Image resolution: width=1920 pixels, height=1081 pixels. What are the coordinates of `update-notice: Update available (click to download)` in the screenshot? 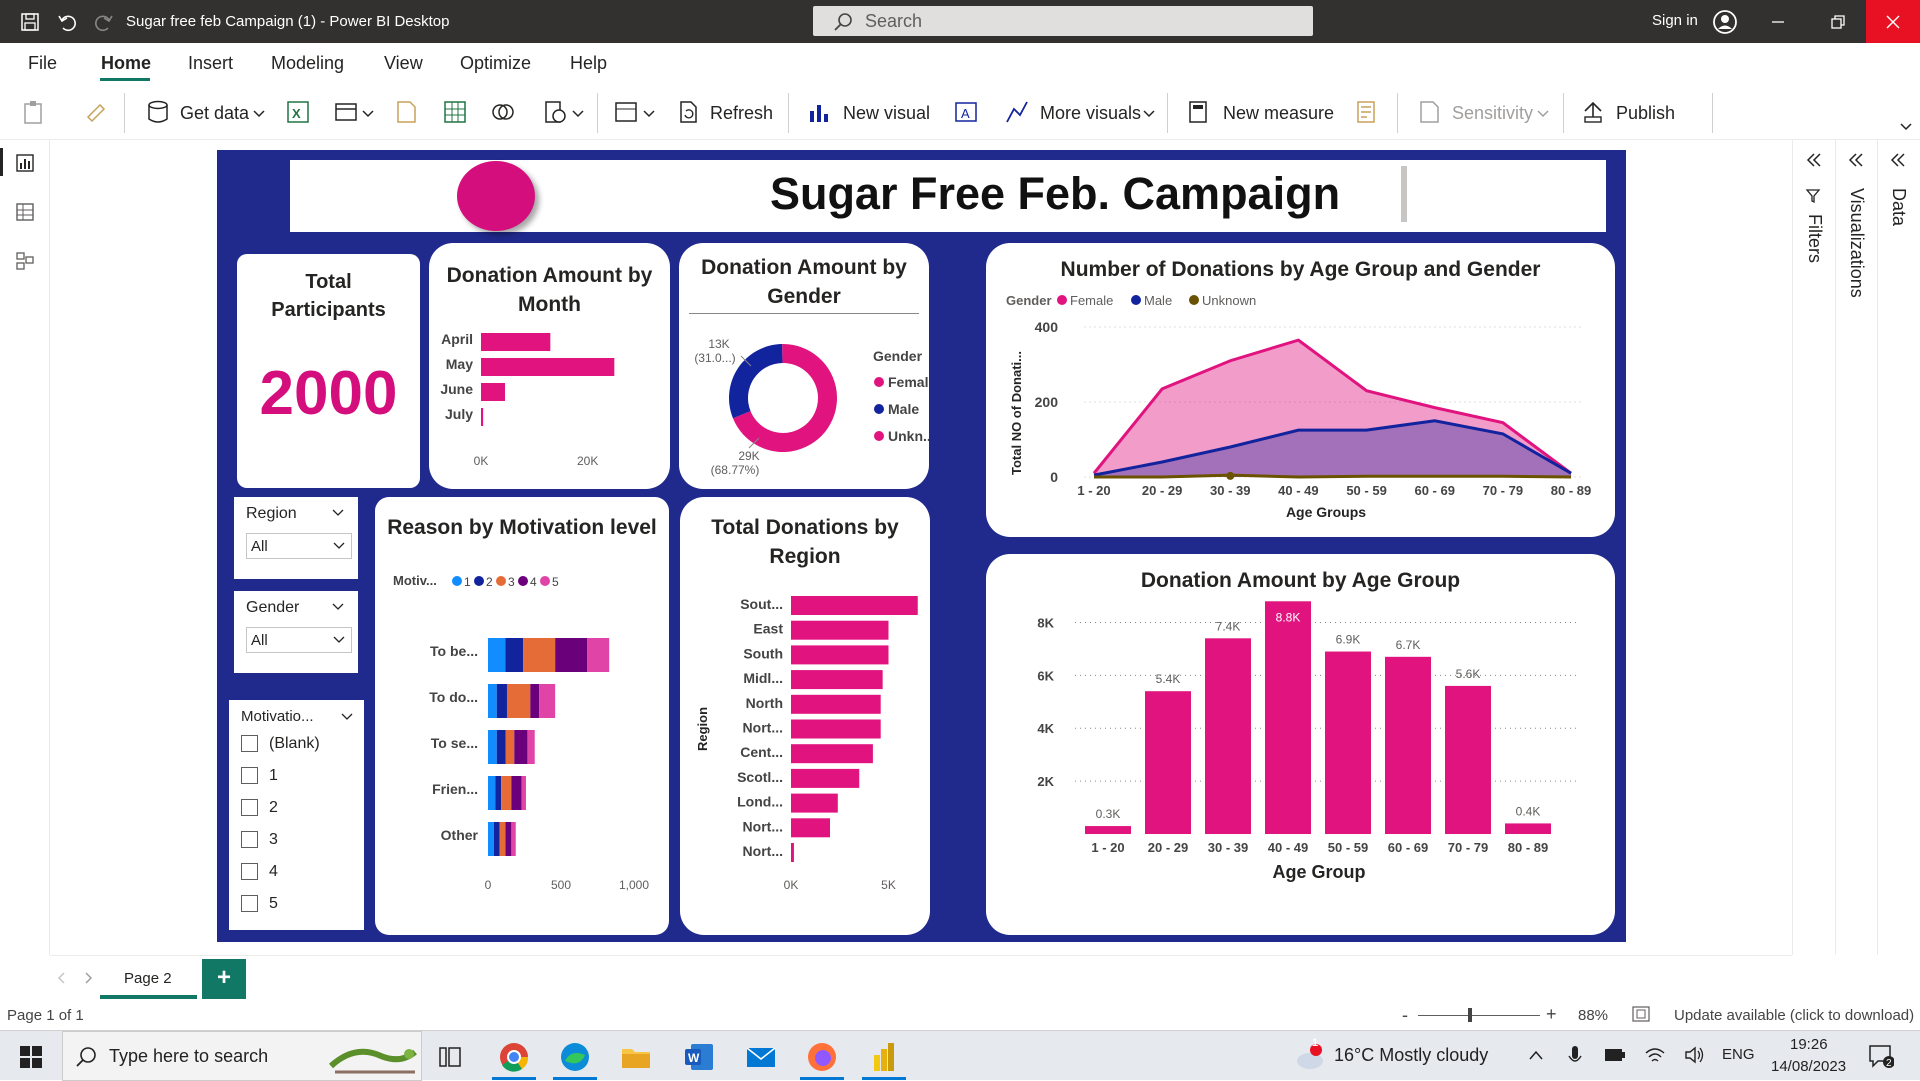 It's located at (1794, 1015).